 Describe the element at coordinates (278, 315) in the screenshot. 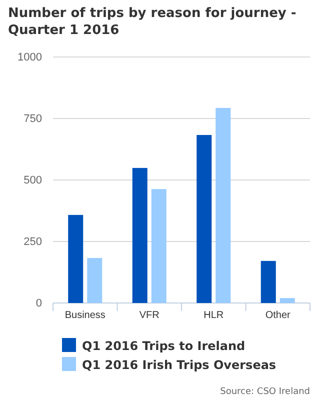

I see `x-tick-label: Other` at that location.